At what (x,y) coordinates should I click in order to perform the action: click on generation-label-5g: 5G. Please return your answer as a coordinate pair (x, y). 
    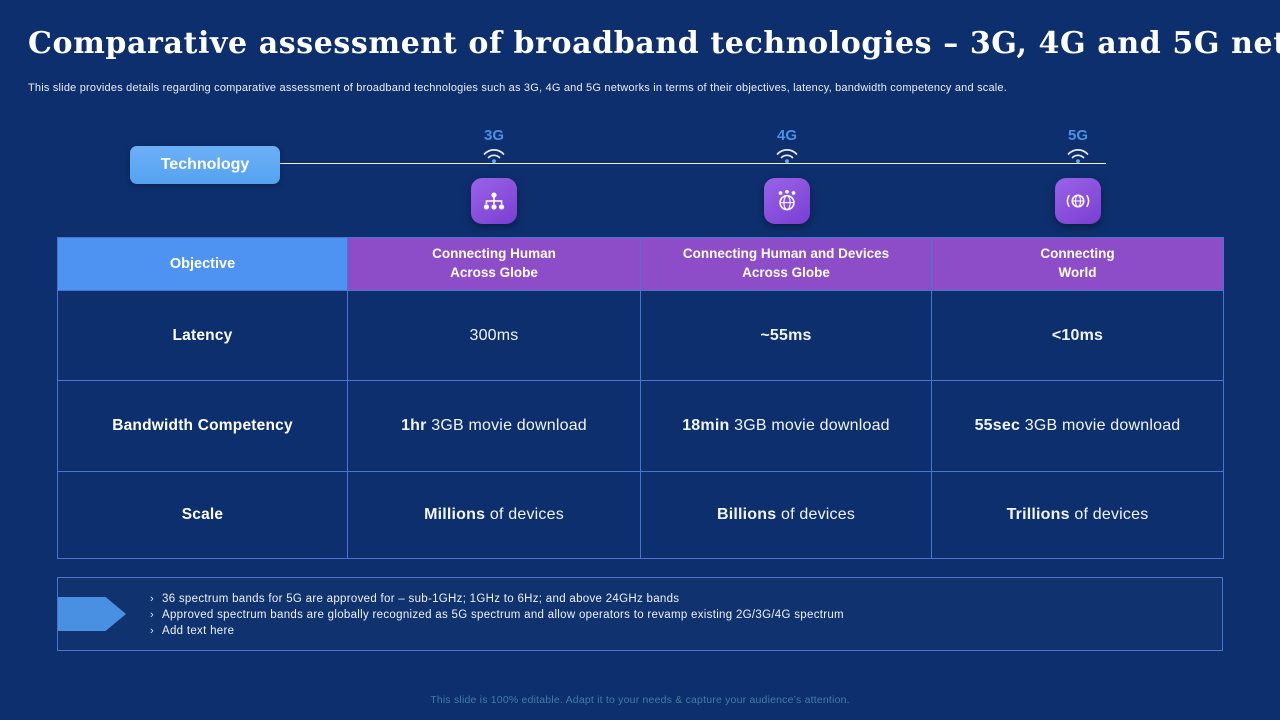
    Looking at the image, I should click on (1077, 135).